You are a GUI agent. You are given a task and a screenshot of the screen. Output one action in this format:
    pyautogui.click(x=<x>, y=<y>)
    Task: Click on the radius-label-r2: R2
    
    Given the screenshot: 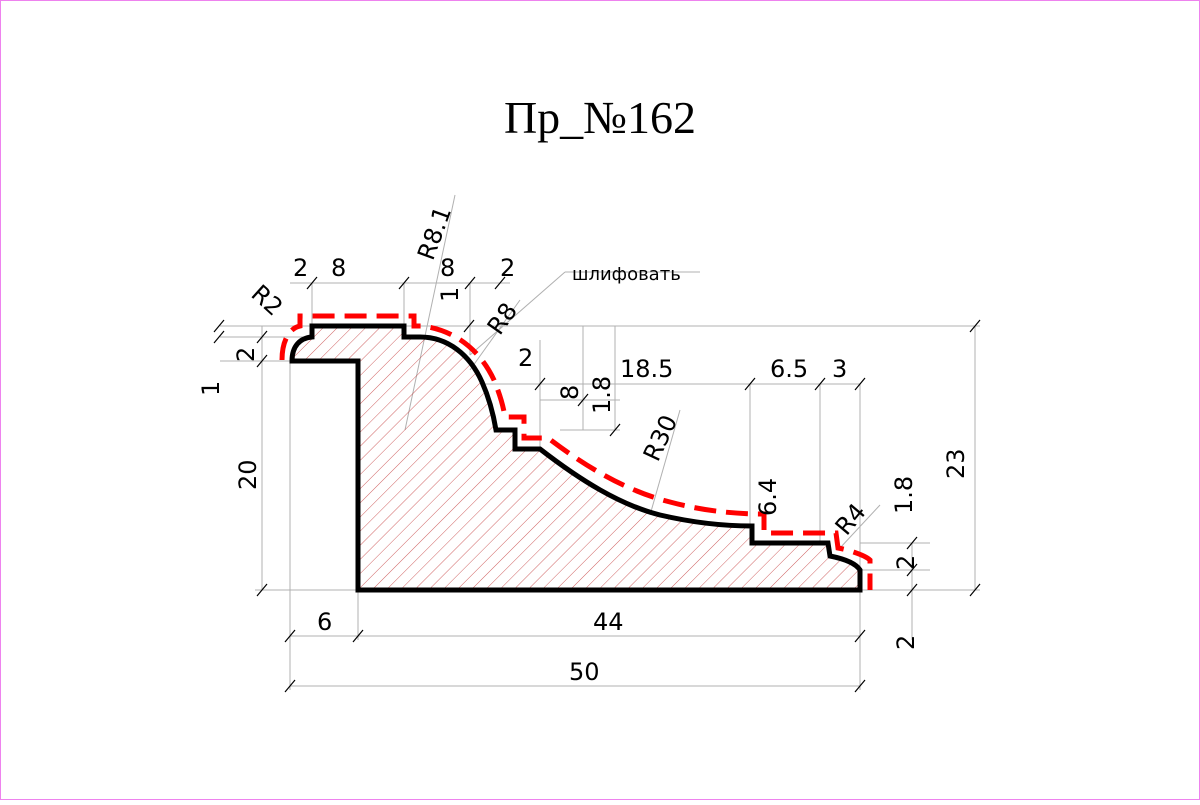 What is the action you would take?
    pyautogui.click(x=267, y=300)
    